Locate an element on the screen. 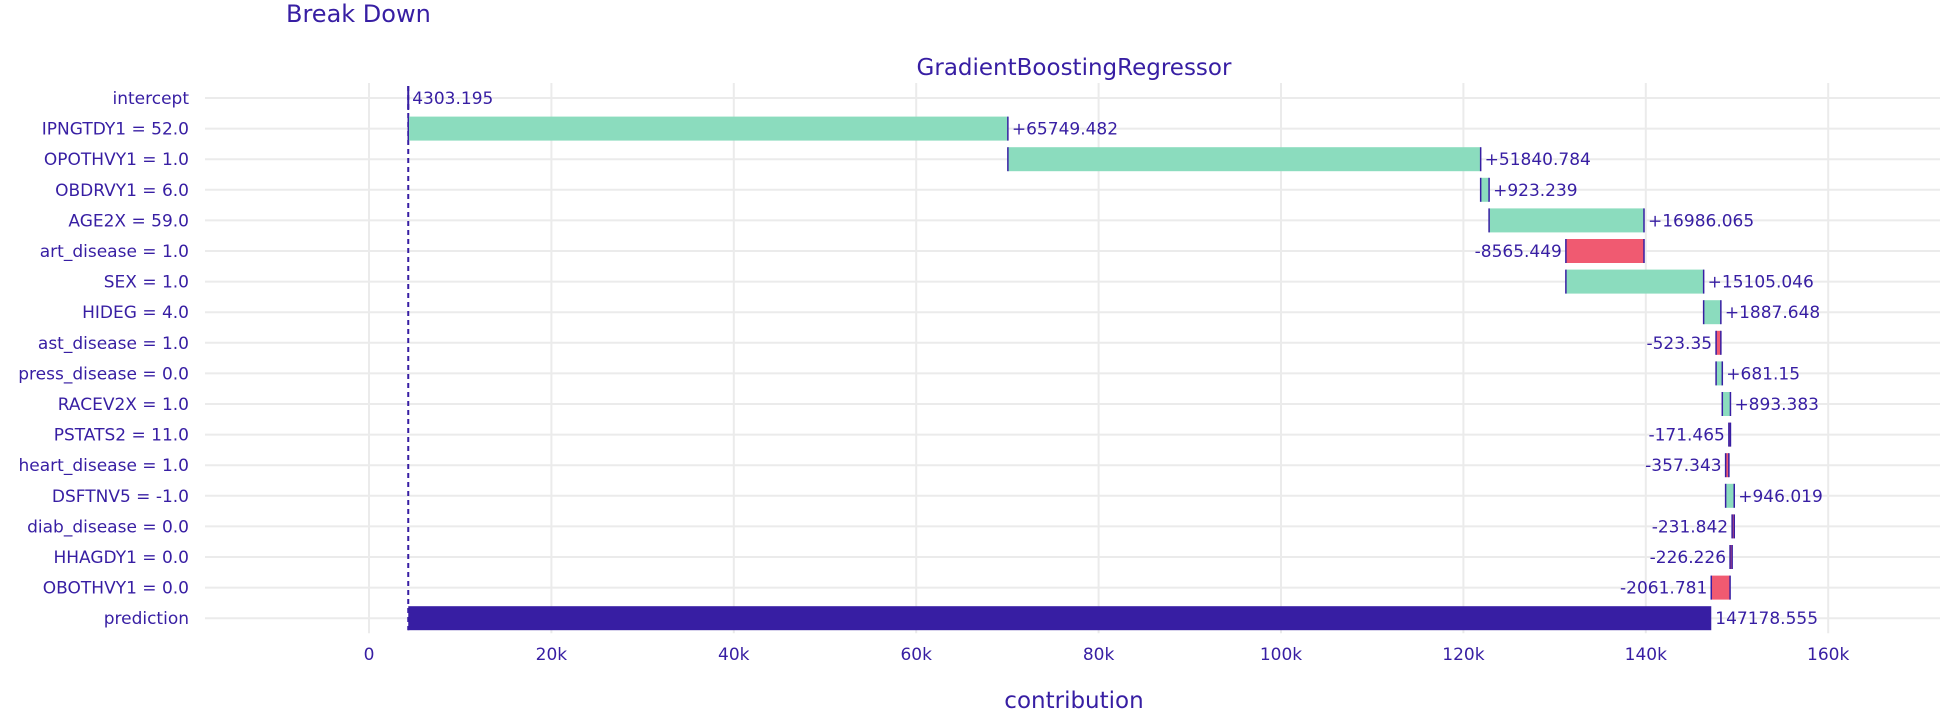 This screenshot has height=717, width=1941. data-label: -171.465 is located at coordinates (1686, 436).